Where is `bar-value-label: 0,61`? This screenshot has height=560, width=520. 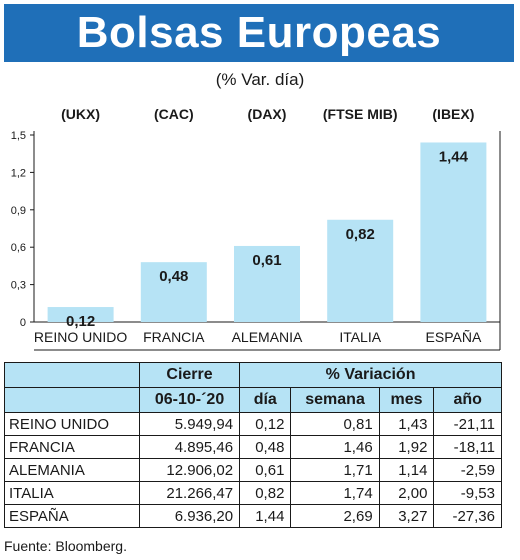
bar-value-label: 0,61 is located at coordinates (266, 260).